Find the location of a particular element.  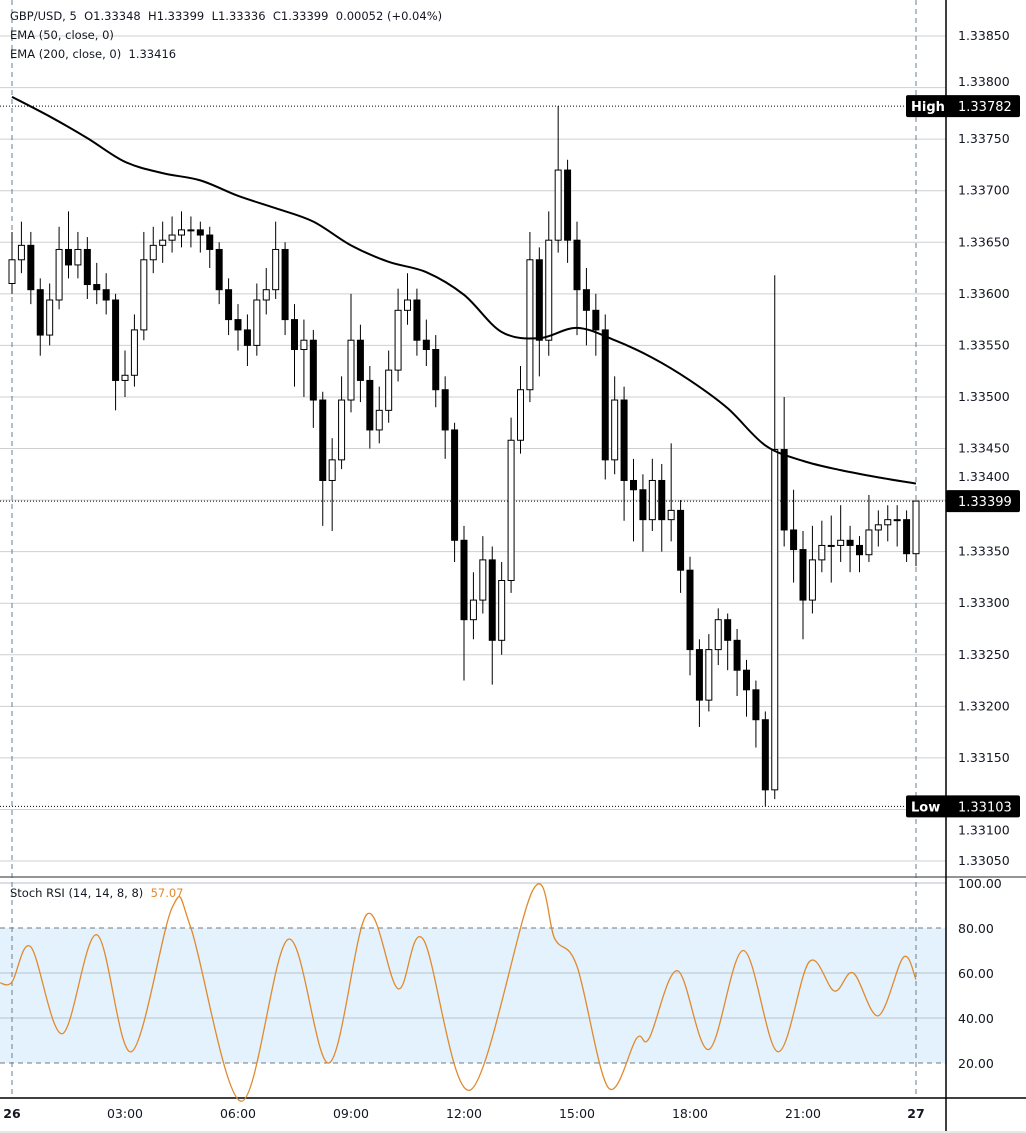

price-tick-label: 1.33500 is located at coordinates (984, 396).